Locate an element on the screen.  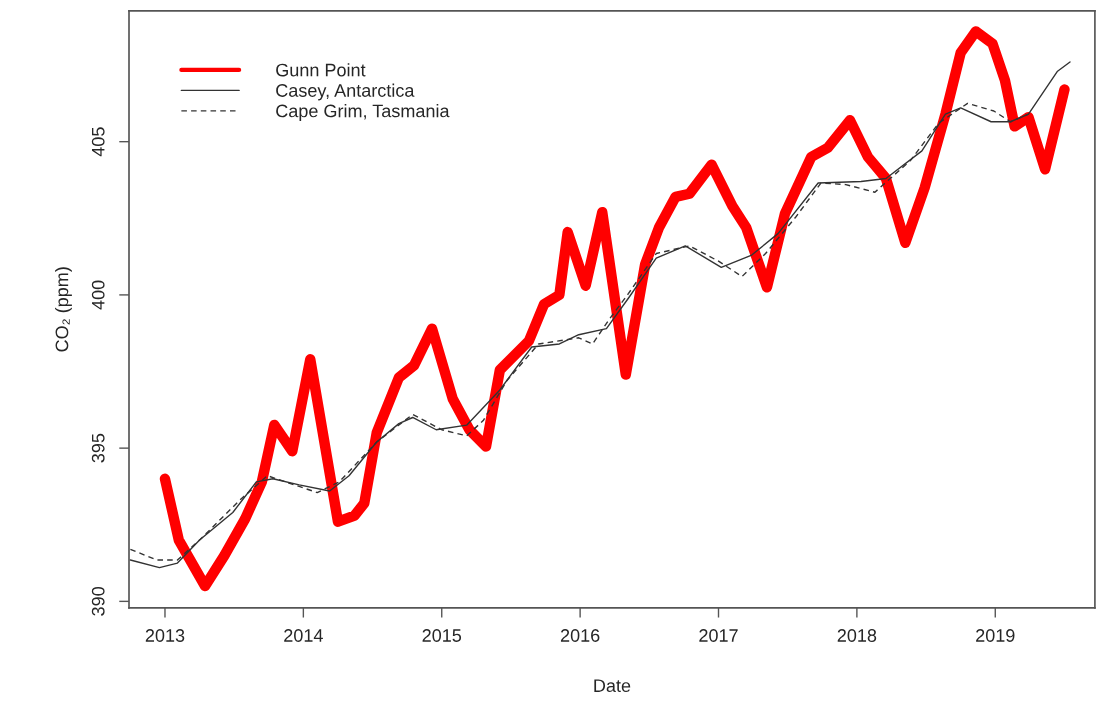
x-tick-label: 2016 is located at coordinates (580, 635).